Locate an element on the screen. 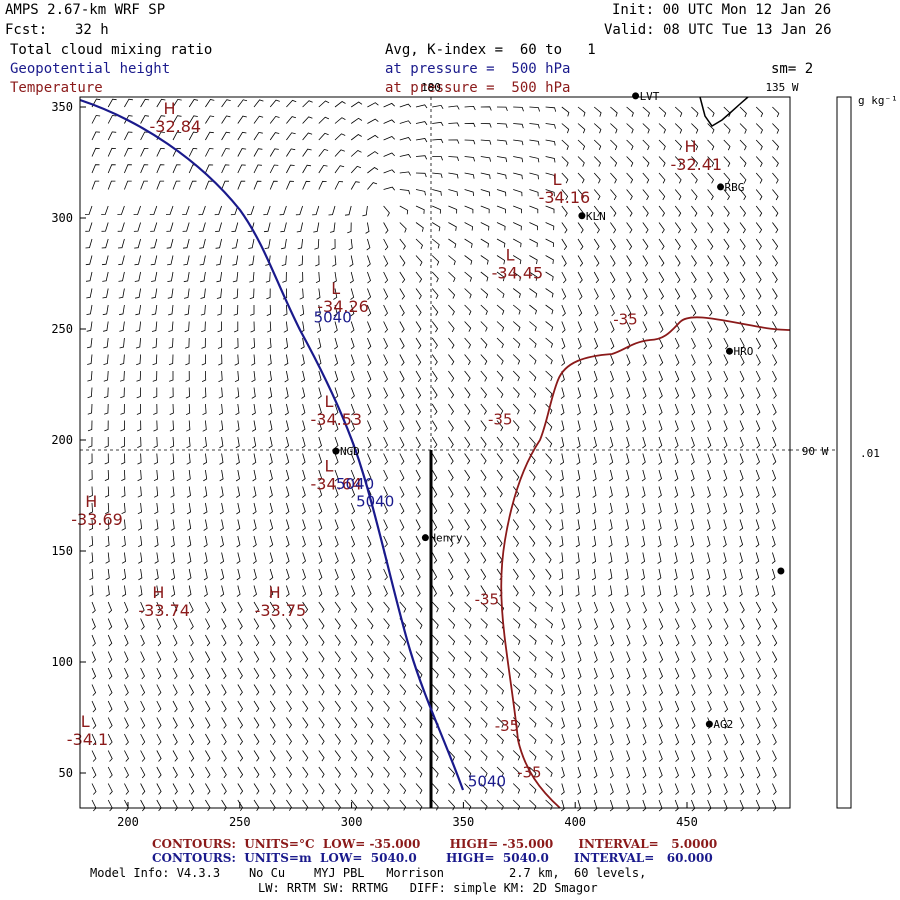 The image size is (900, 900). x-tick-label: 250 is located at coordinates (240, 822).